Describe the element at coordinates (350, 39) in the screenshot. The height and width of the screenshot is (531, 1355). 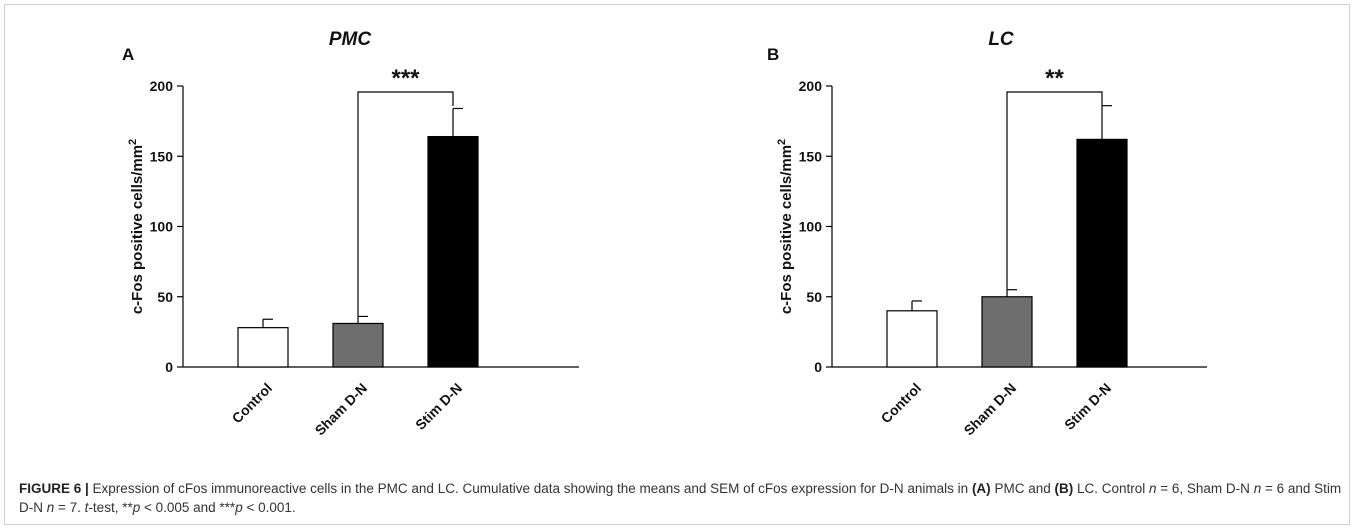
I see `chart-title: PMC` at that location.